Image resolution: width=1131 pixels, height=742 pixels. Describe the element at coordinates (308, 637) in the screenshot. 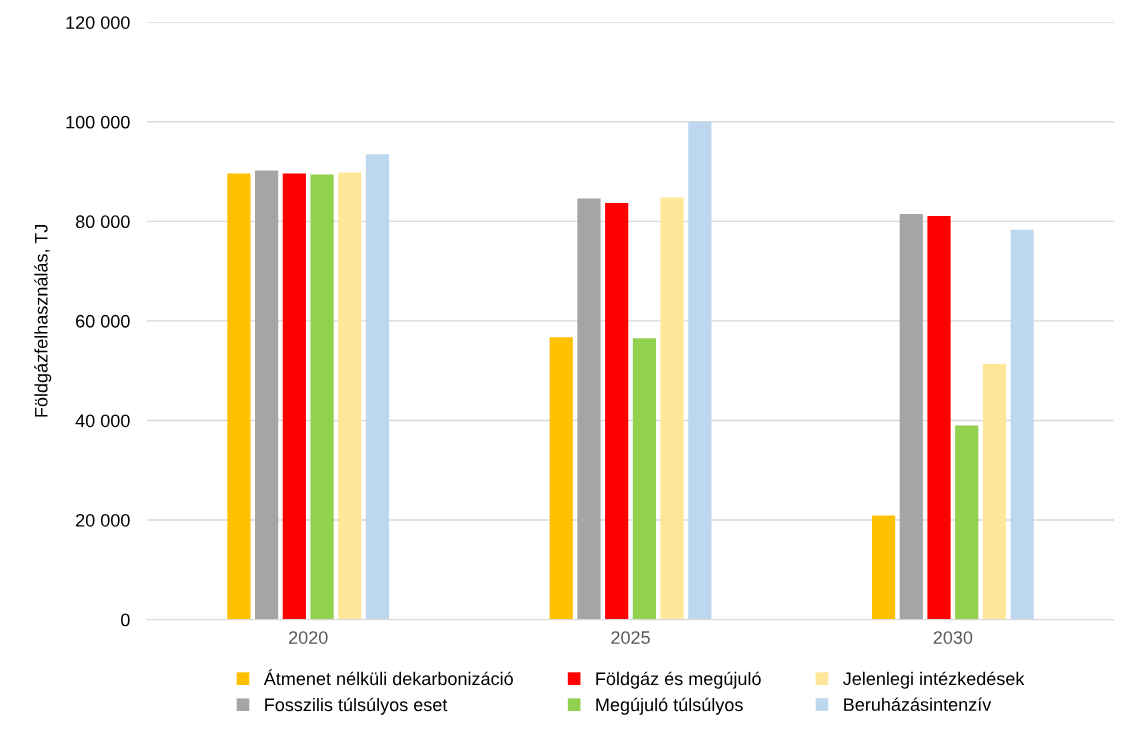

I see `x-tick-label: 2020` at that location.